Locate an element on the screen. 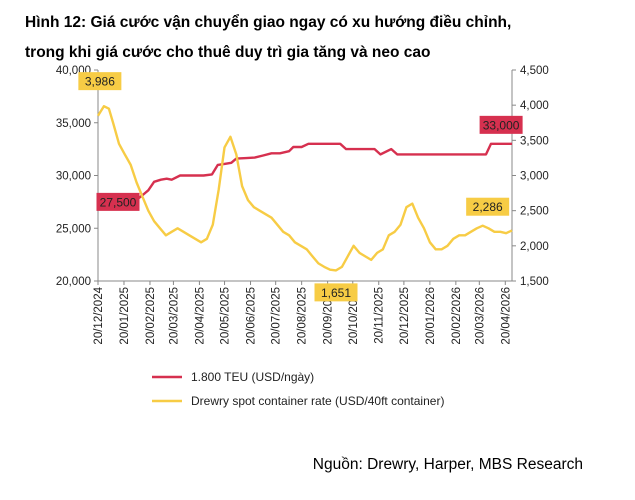 The width and height of the screenshot is (635, 500). right-y-tick-label: 1,500 is located at coordinates (534, 282).